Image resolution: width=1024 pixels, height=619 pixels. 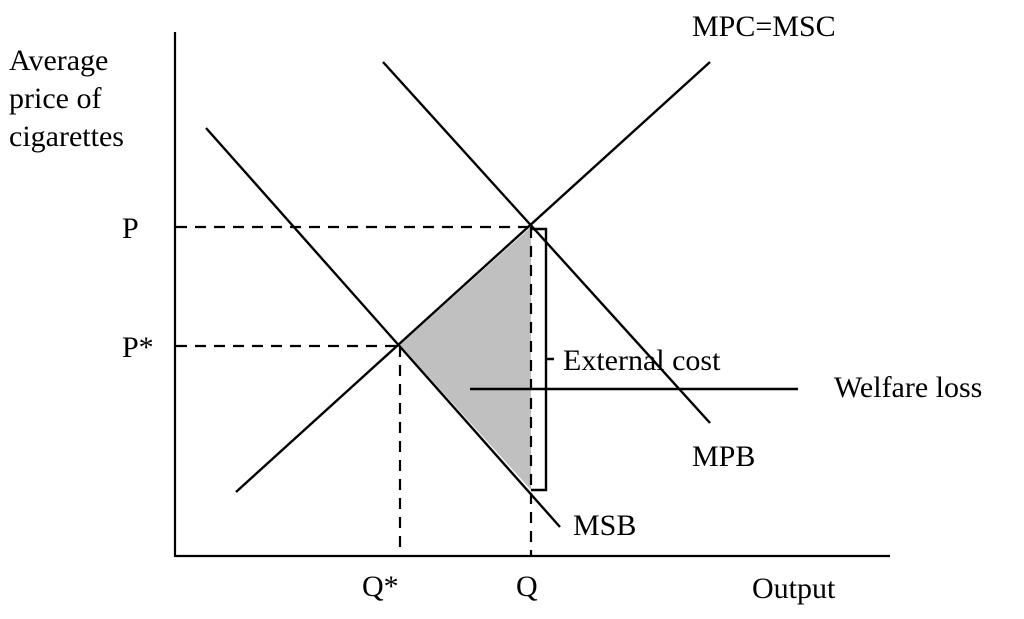 What do you see at coordinates (723, 456) in the screenshot?
I see `mpb-label: MPB` at bounding box center [723, 456].